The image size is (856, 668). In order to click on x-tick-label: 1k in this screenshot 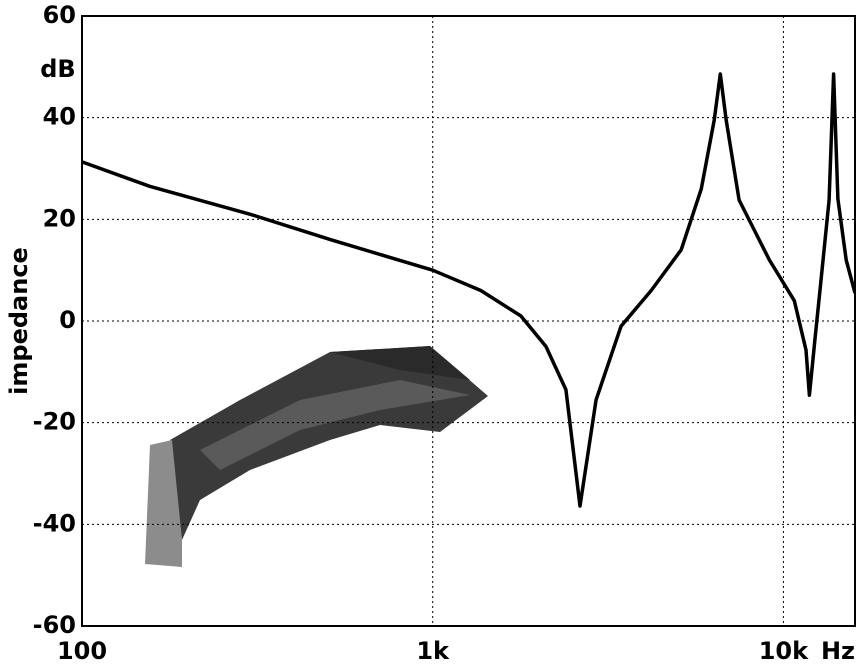, I will do `click(433, 651)`.